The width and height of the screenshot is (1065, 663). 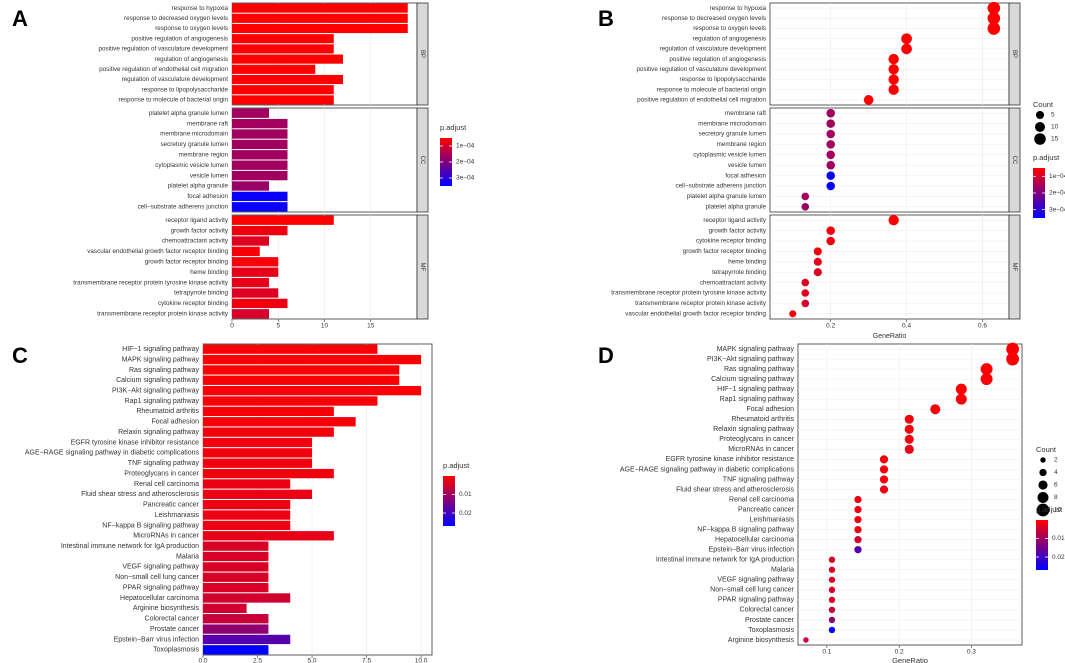 What do you see at coordinates (176, 422) in the screenshot?
I see `C-category-label: Focal adhesion` at bounding box center [176, 422].